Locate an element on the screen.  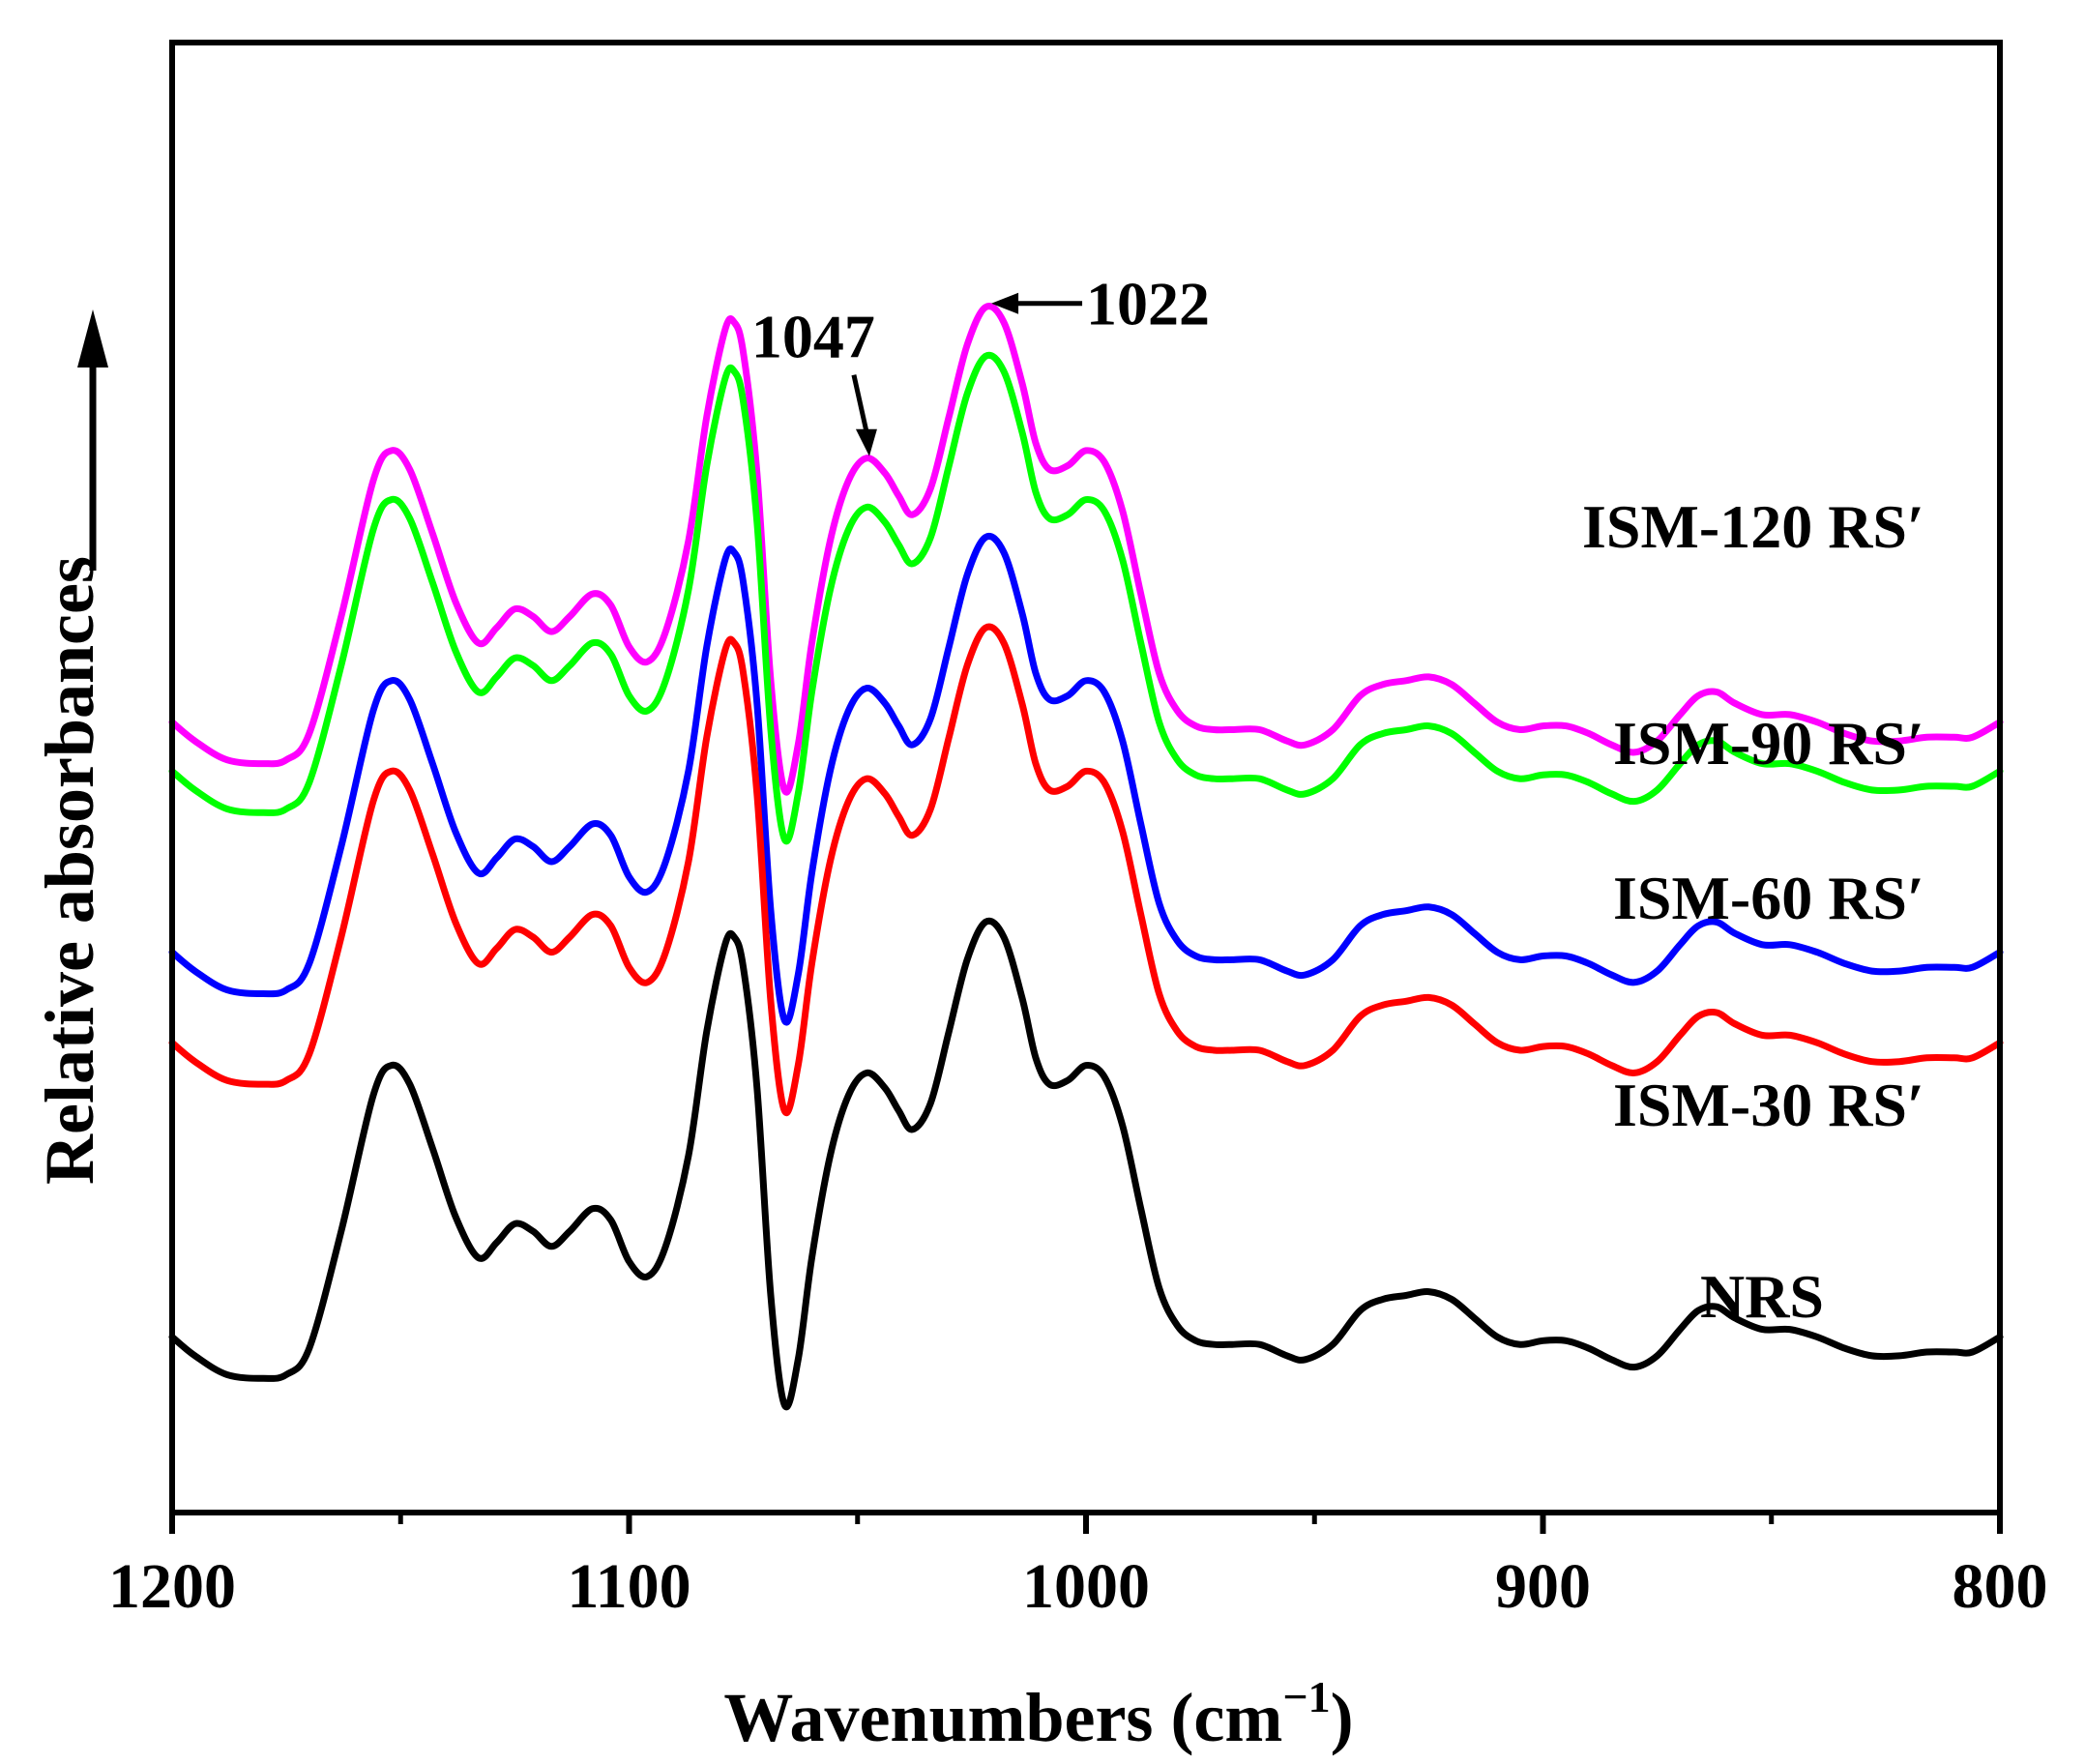
series-label-4: ISM-120 RS′ is located at coordinates (1753, 526).